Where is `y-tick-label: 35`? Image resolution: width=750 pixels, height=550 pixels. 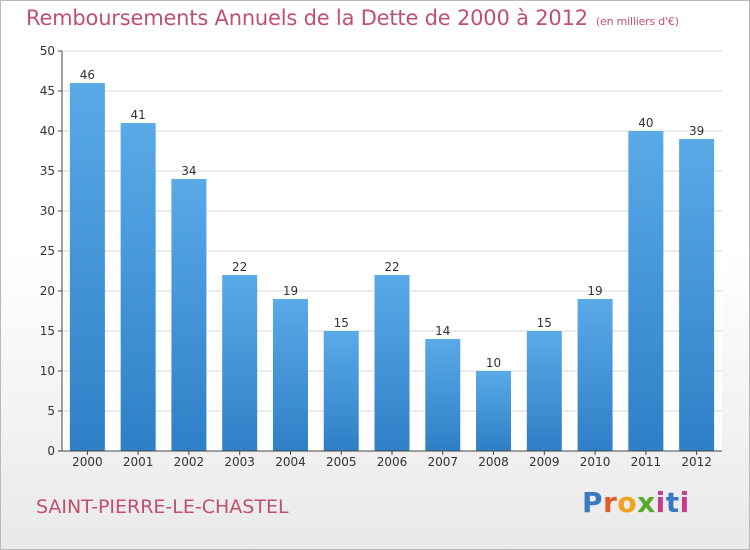 y-tick-label: 35 is located at coordinates (47, 171).